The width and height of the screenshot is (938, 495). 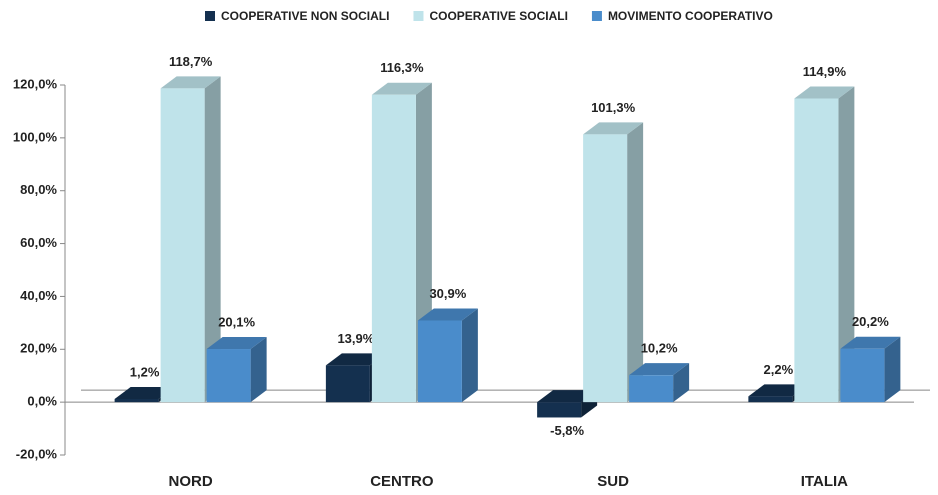 What do you see at coordinates (236, 321) in the screenshot?
I see `data-label: 20,1%` at bounding box center [236, 321].